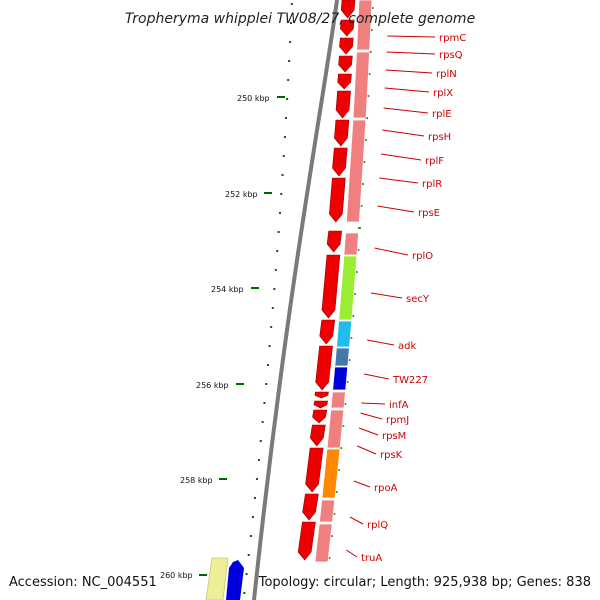 This screenshot has height=600, width=600. I want to click on gene-label-secY: secY, so click(418, 299).